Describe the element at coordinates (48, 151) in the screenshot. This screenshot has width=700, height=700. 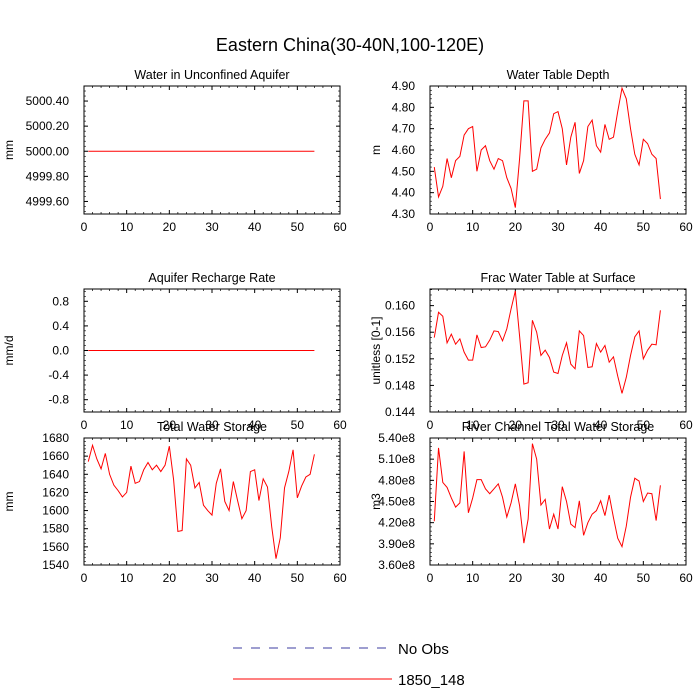
I see `y-tick-label: 5000.00` at that location.